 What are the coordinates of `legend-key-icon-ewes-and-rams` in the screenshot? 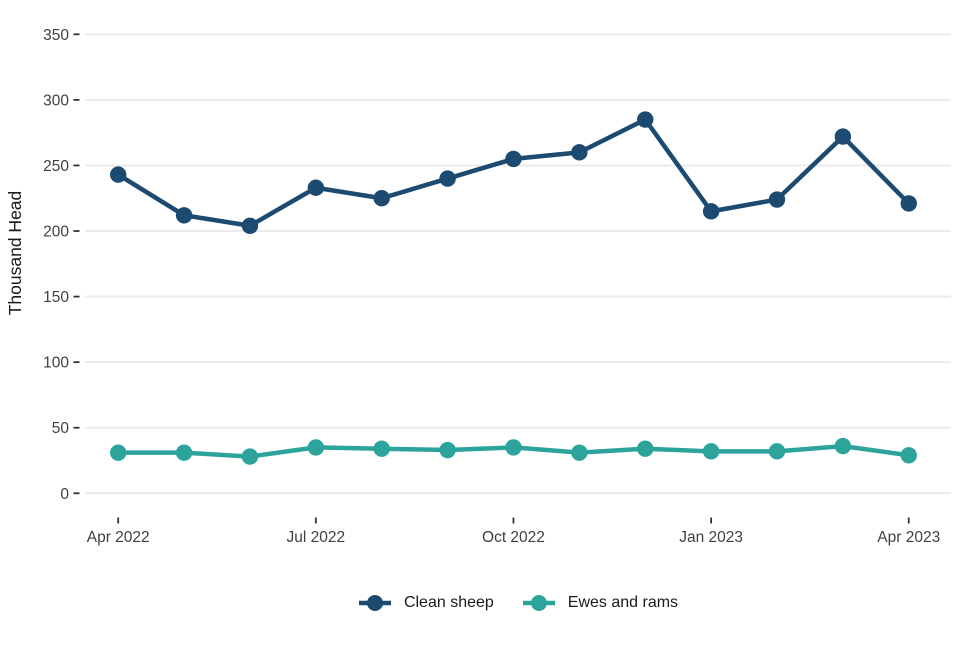 It's located at (538, 603).